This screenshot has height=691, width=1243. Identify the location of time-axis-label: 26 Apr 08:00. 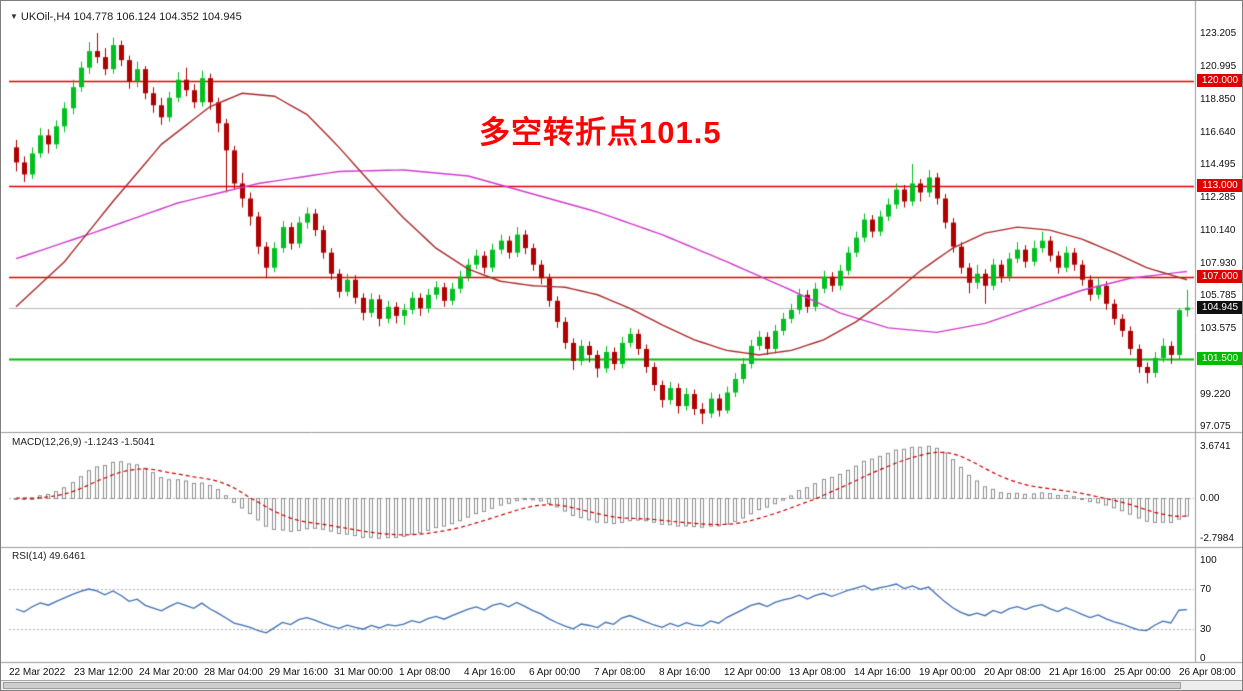
(1207, 672).